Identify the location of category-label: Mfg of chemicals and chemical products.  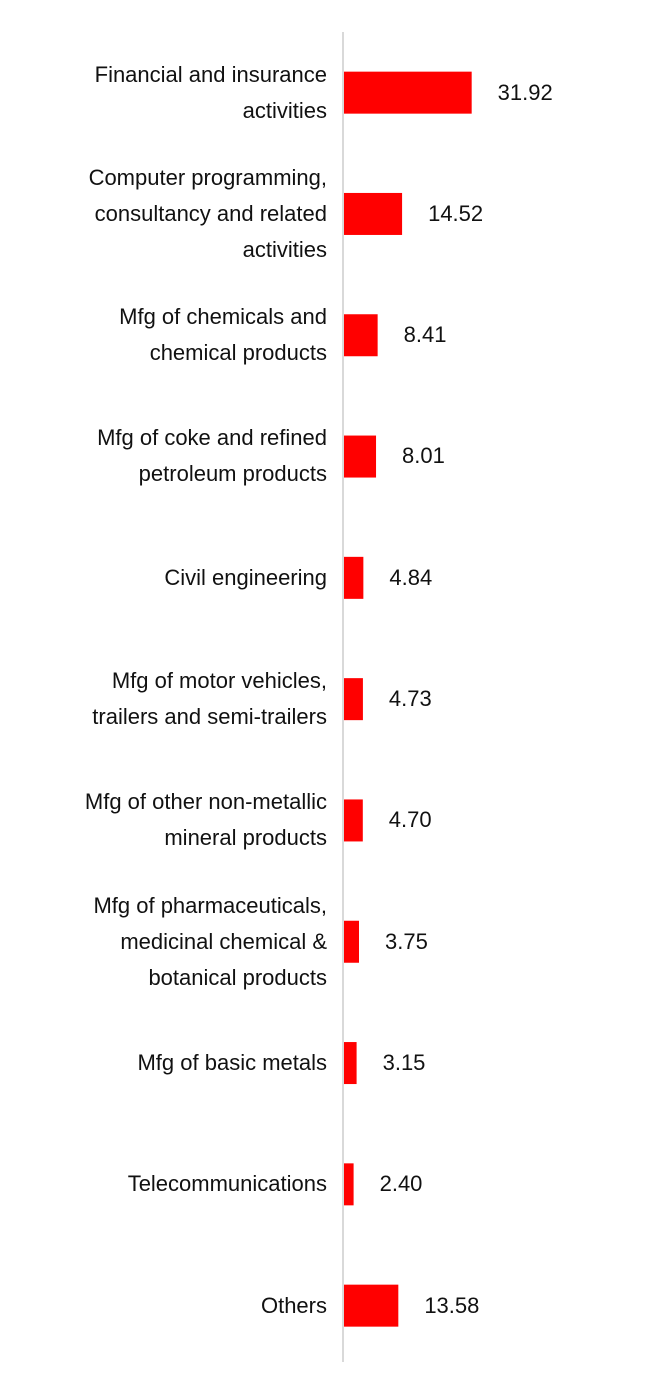
(223, 335).